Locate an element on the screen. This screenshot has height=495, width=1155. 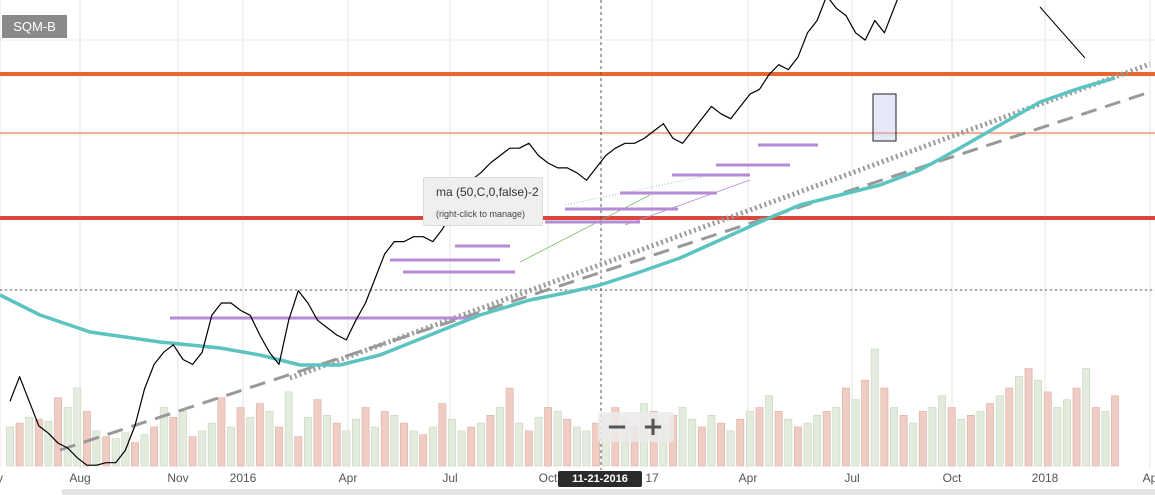
zoom-controls: − + is located at coordinates (636, 427).